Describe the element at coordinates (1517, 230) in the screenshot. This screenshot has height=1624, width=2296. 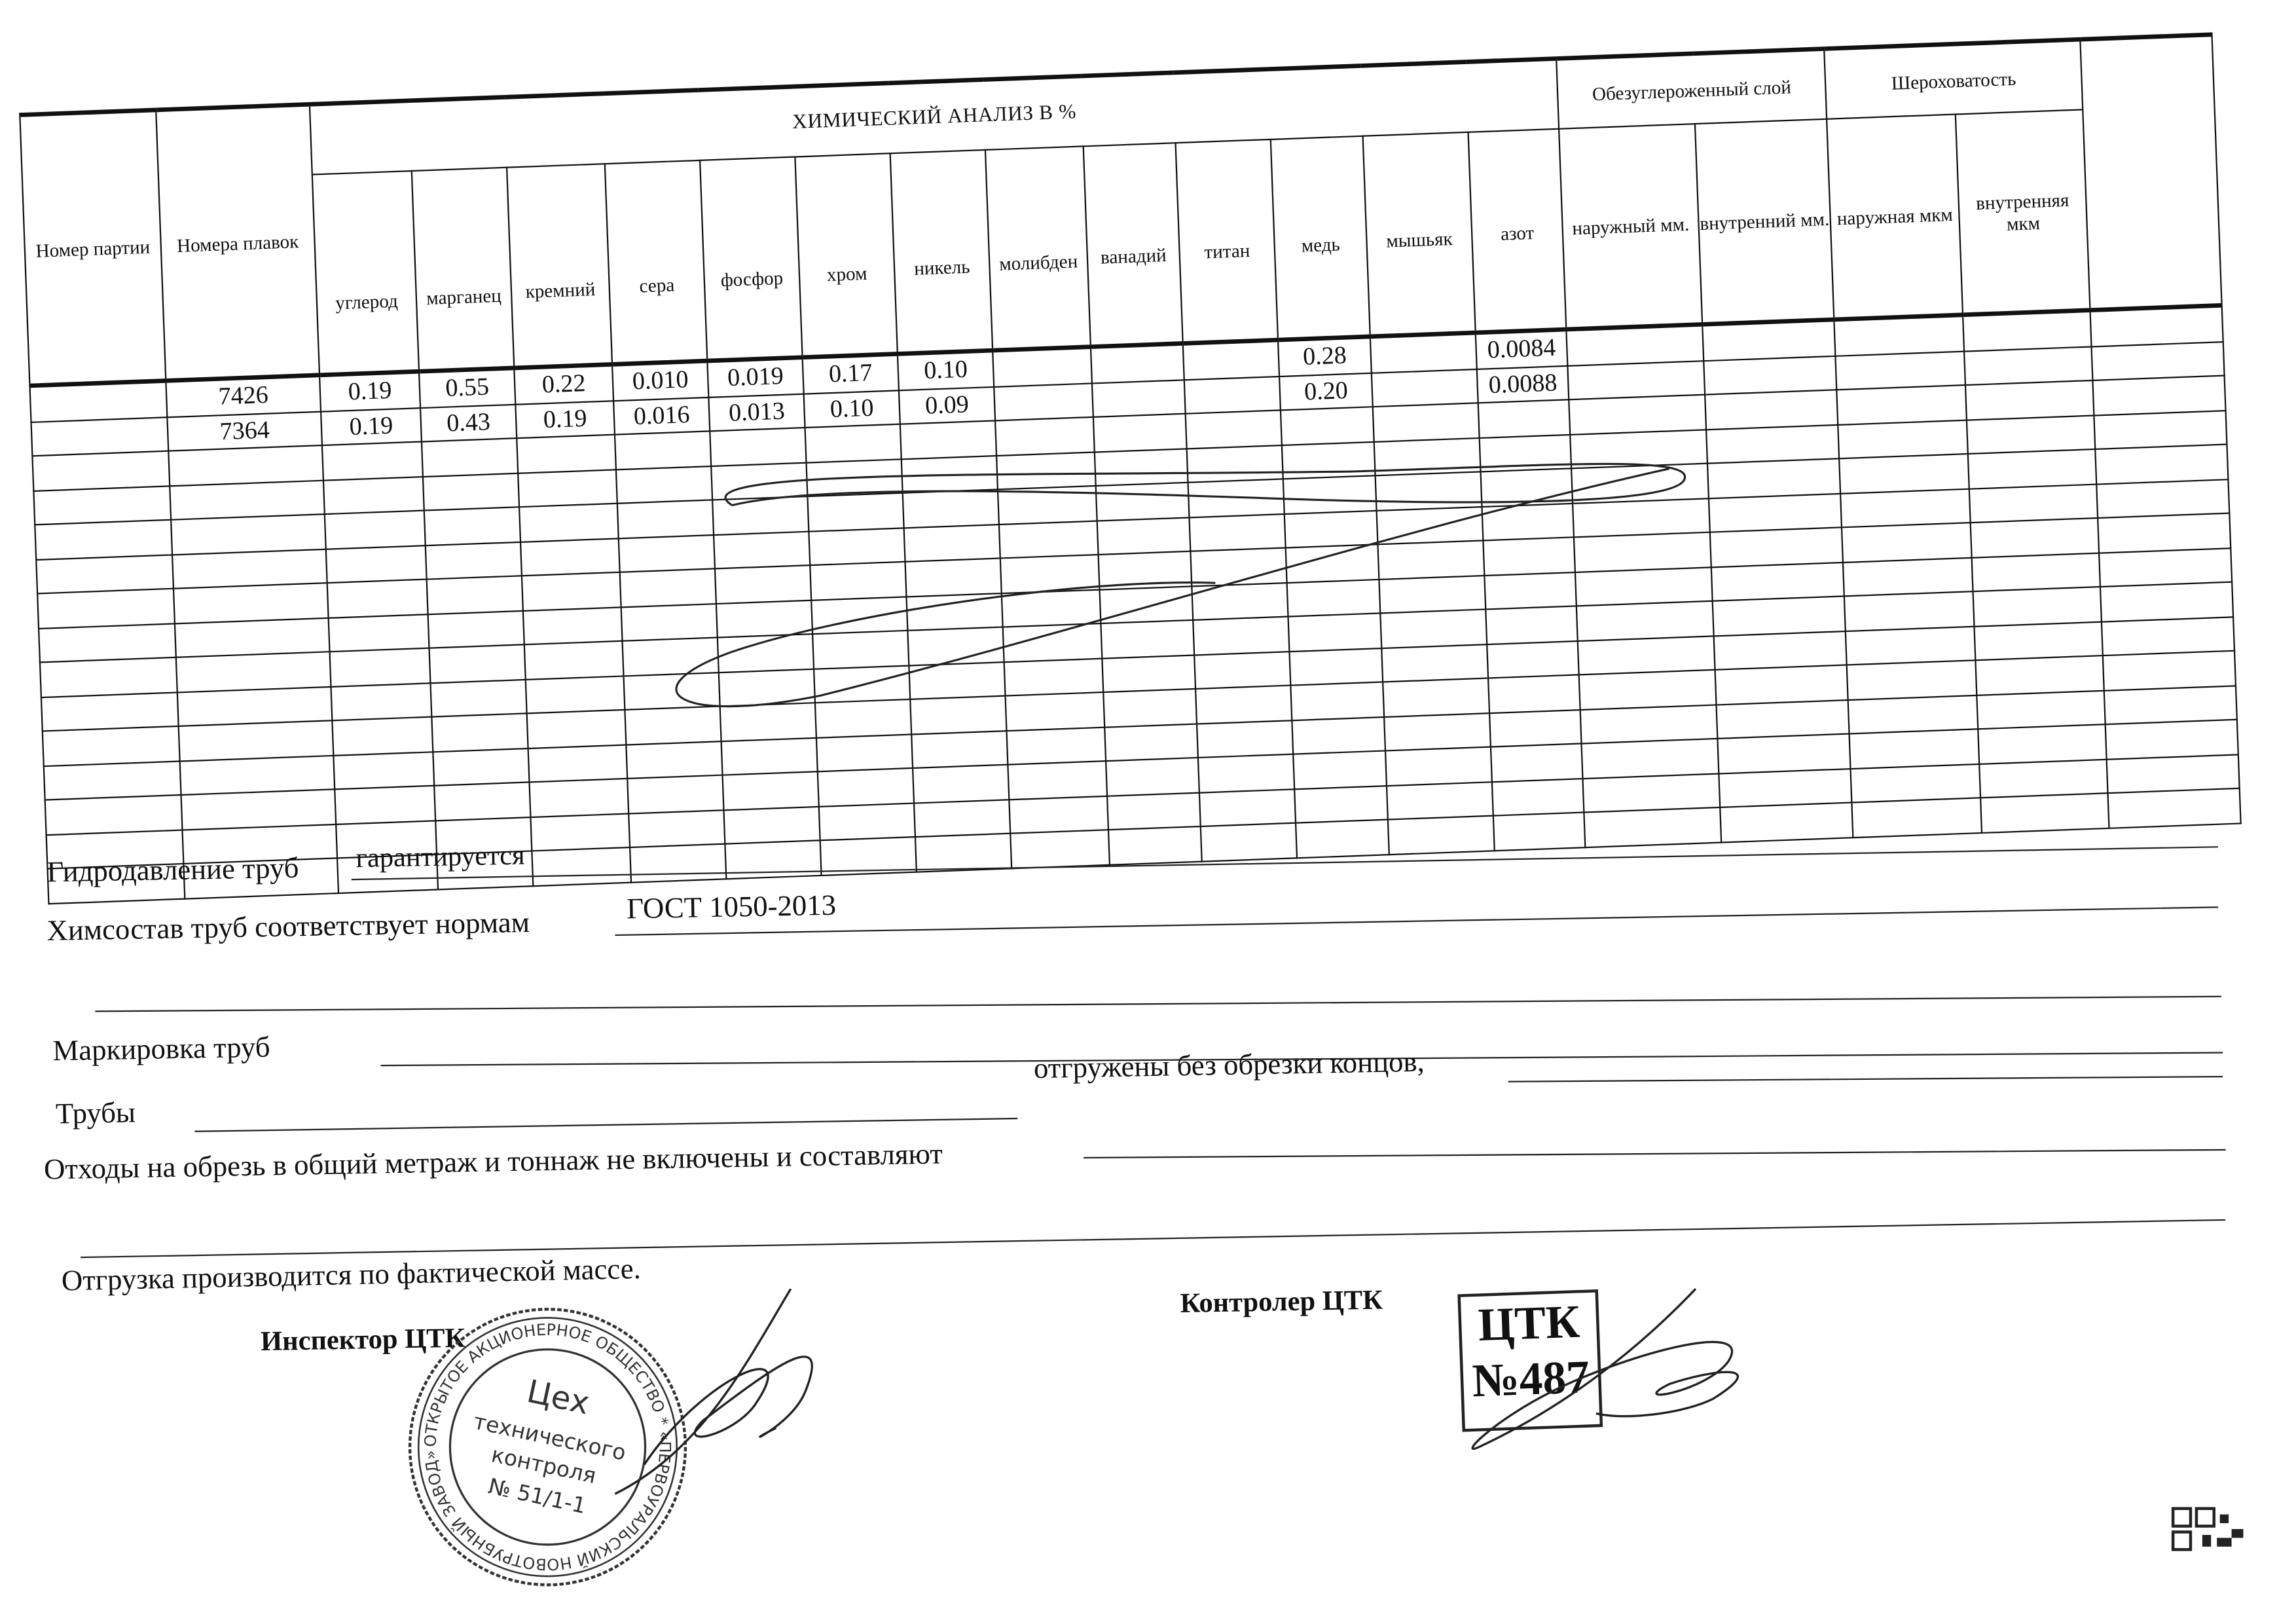
I see `header-element-12: азот` at that location.